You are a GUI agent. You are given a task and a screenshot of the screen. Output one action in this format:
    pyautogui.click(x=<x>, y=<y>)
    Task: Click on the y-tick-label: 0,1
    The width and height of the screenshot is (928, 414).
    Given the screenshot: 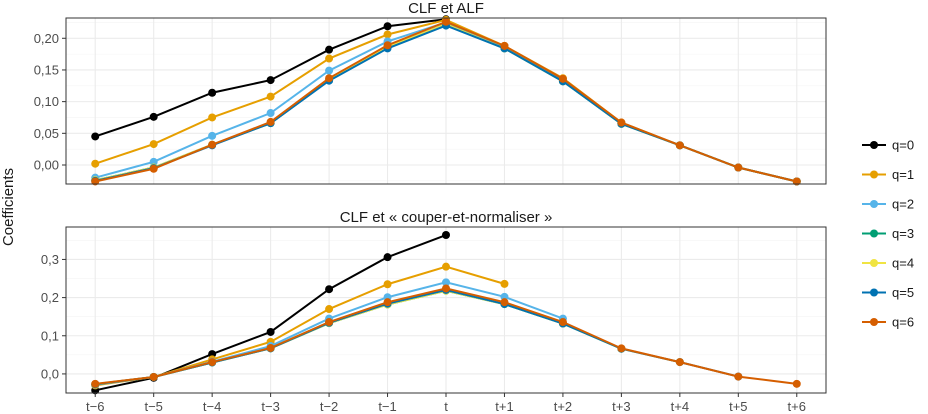 What is the action you would take?
    pyautogui.click(x=50, y=335)
    